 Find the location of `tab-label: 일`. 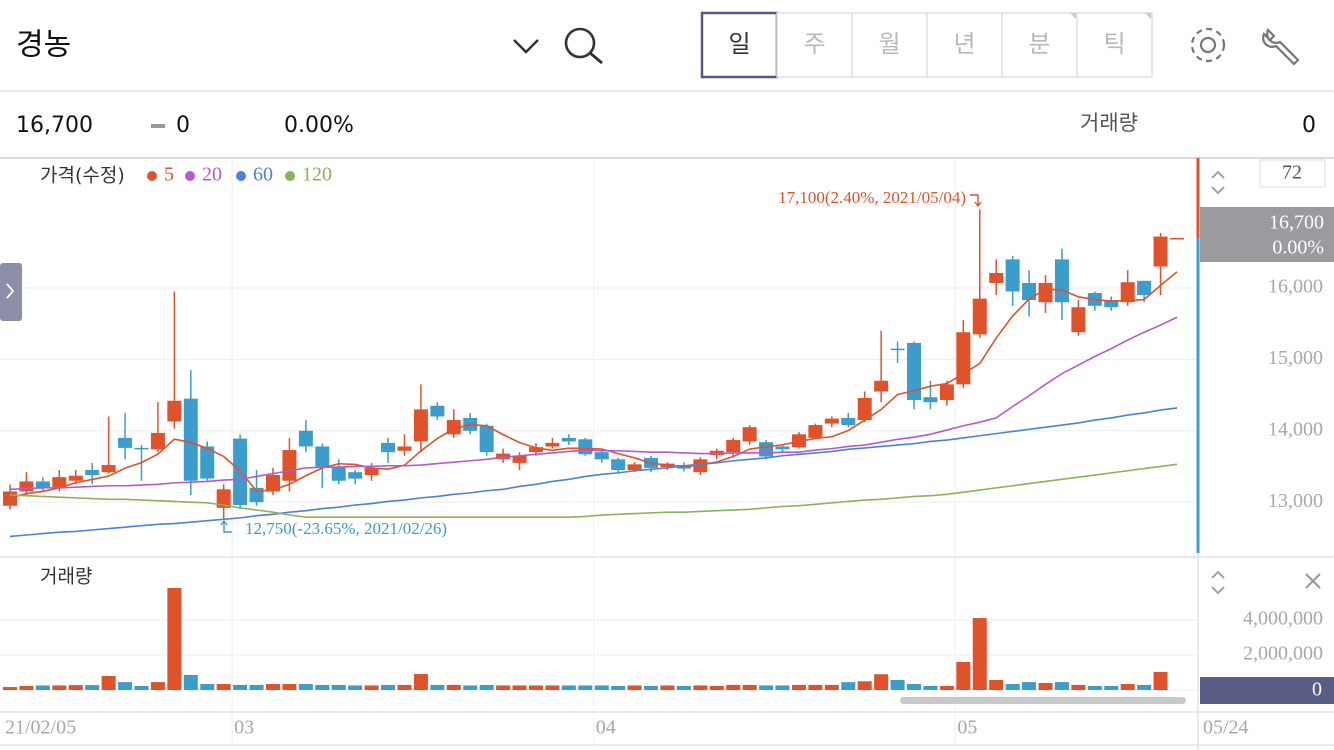

tab-label: 일 is located at coordinates (739, 44).